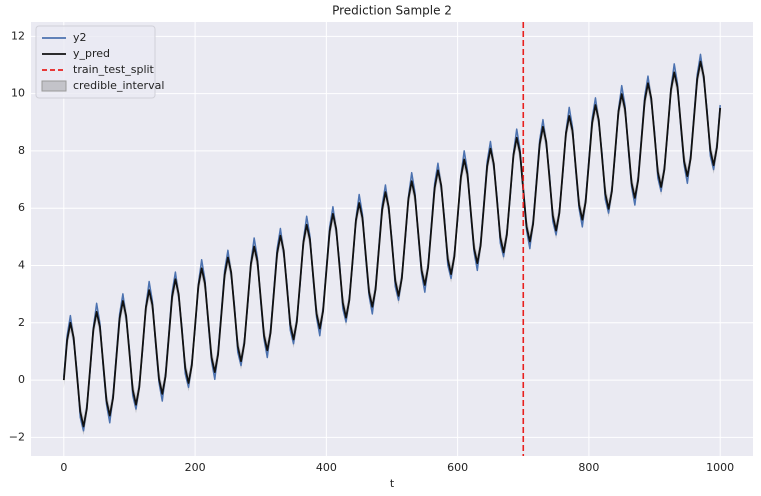 The height and width of the screenshot is (496, 761). What do you see at coordinates (392, 11) in the screenshot?
I see `chart-title: Prediction Sample 2` at bounding box center [392, 11].